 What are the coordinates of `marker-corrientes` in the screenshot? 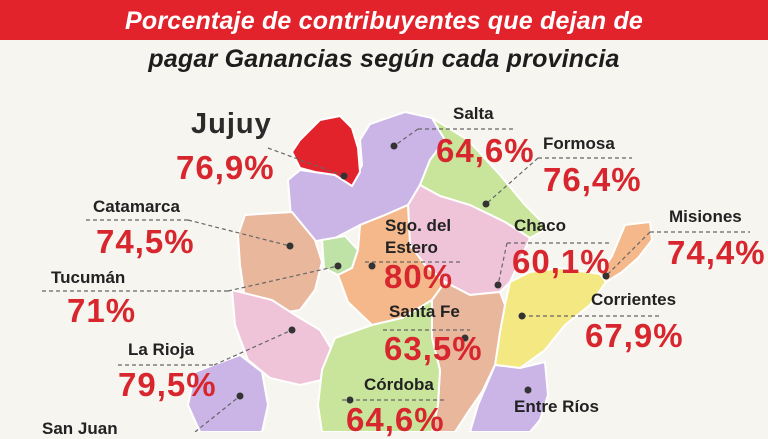 It's located at (522, 316).